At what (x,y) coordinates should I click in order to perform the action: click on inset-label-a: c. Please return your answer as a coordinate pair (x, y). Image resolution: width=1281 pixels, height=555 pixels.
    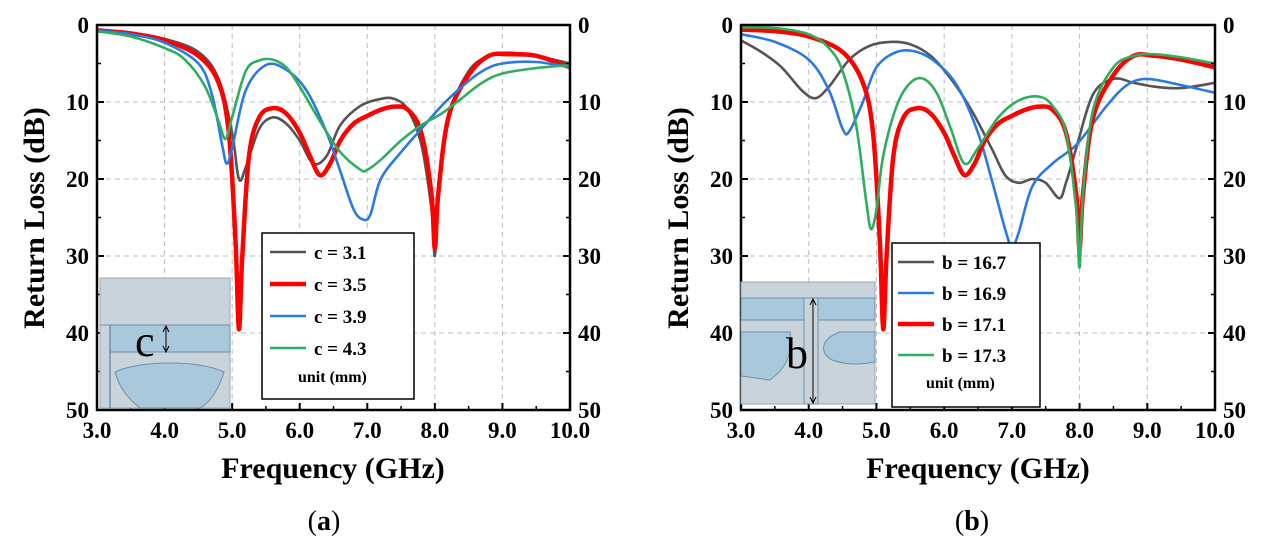
    Looking at the image, I should click on (145, 341).